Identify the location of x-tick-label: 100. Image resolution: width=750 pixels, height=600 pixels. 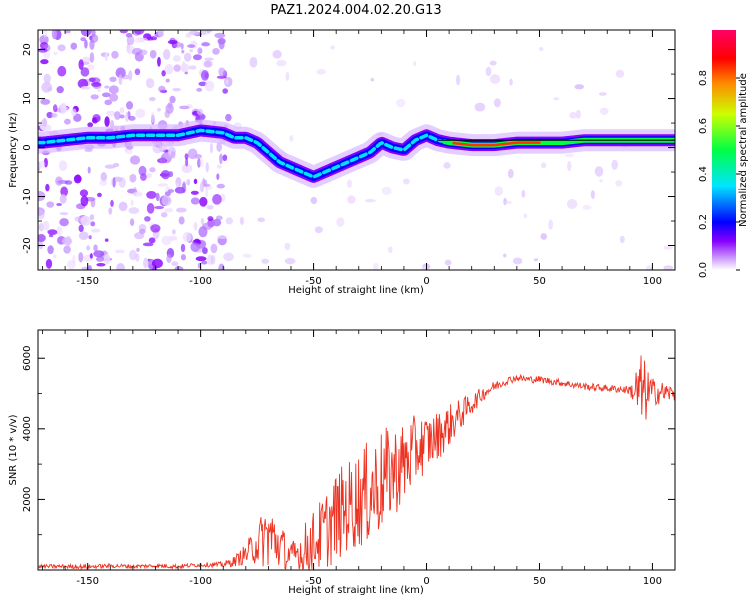
(652, 281).